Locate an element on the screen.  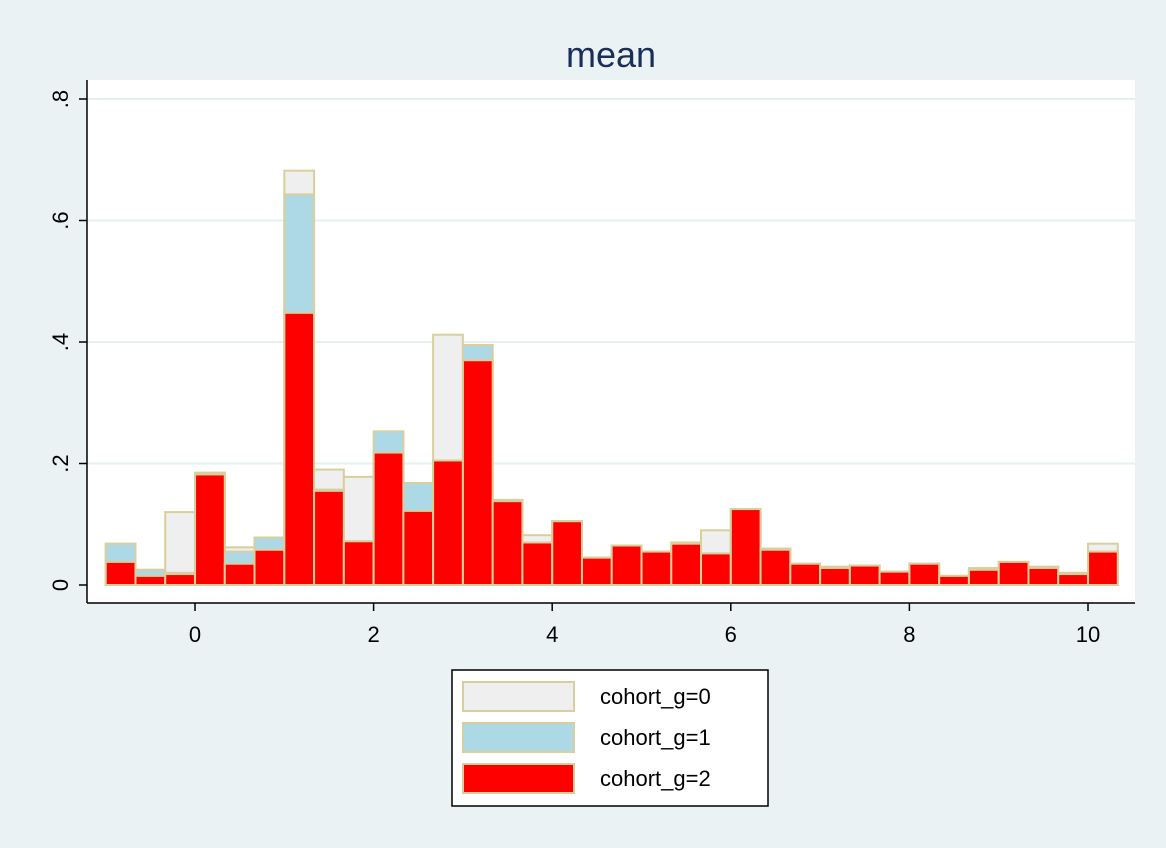
x-tick-label: 6 is located at coordinates (731, 634).